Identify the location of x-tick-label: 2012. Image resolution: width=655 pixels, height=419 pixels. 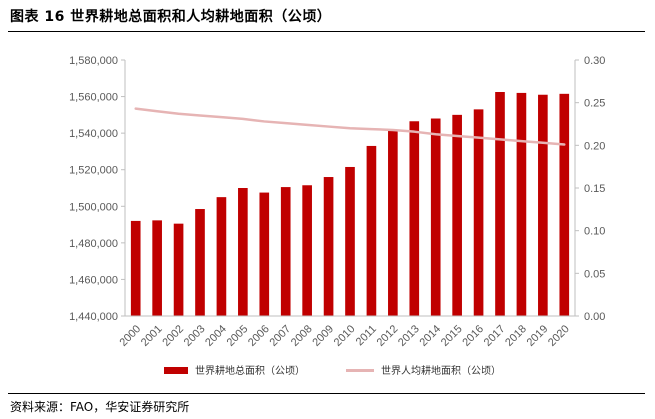
(388, 336).